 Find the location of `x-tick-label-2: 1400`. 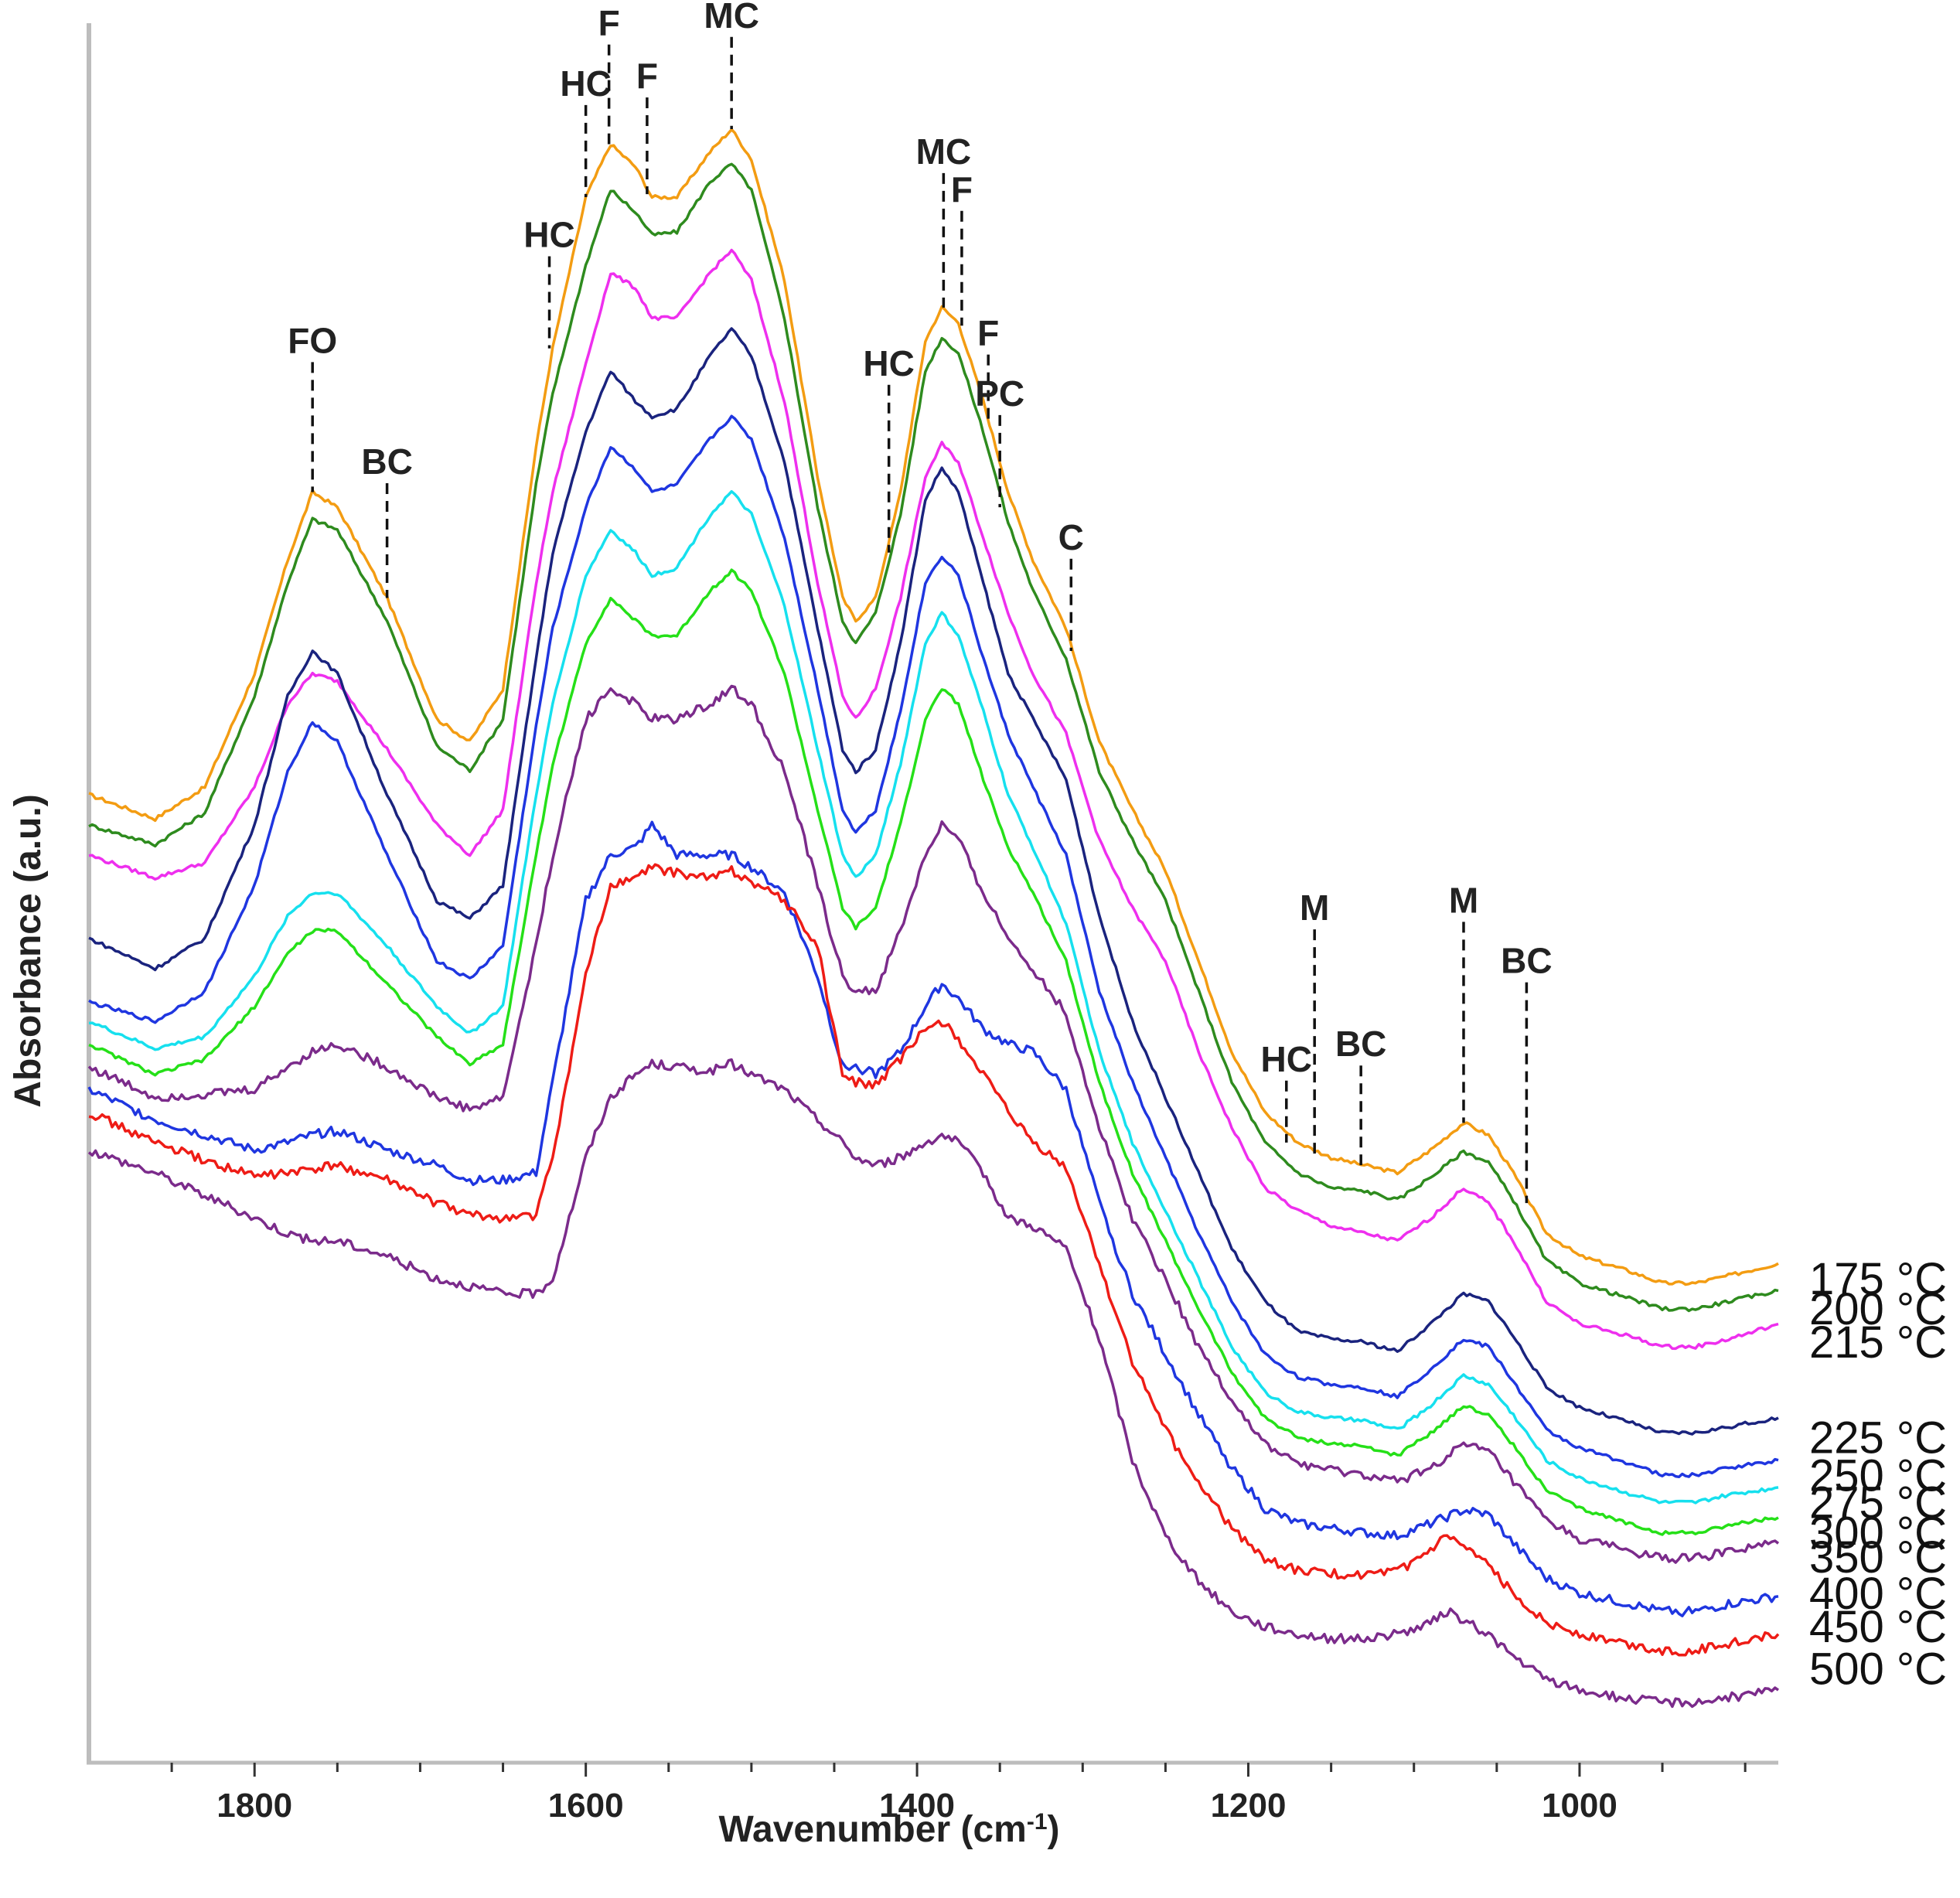

x-tick-label-2: 1400 is located at coordinates (917, 1806).